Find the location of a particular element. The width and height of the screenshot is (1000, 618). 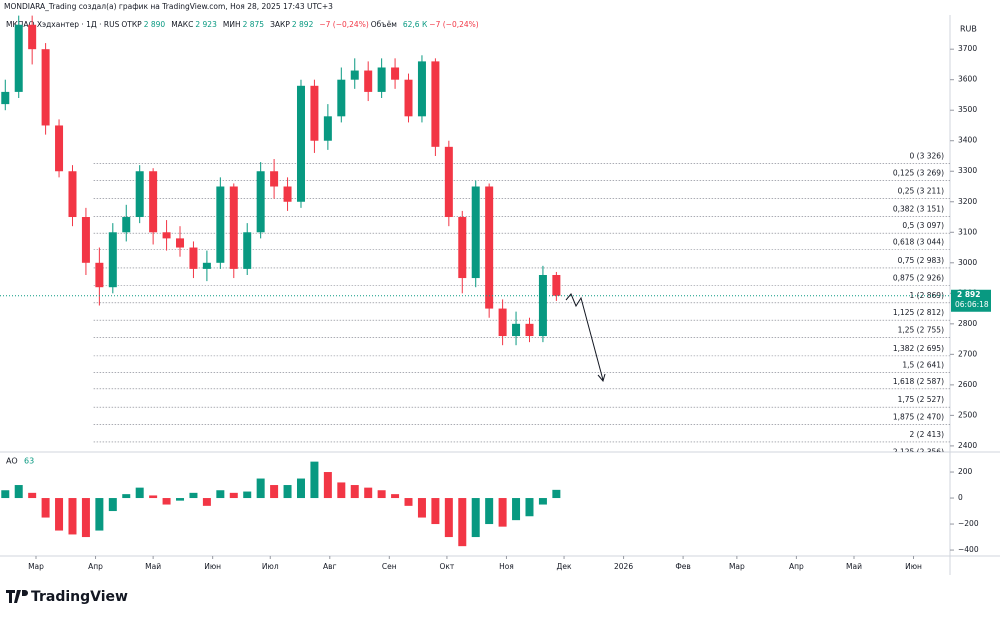

legend-item: 62,6 К is located at coordinates (415, 24).